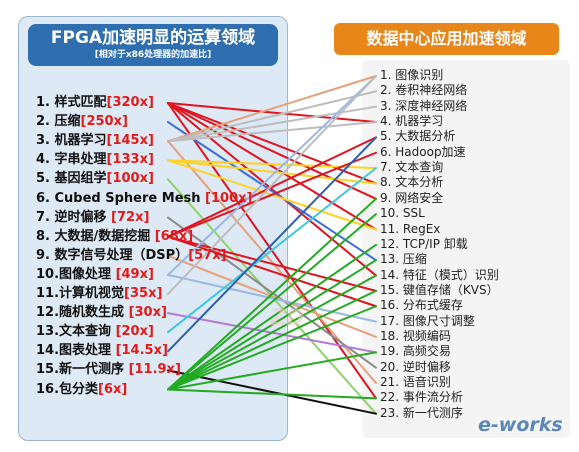 The image size is (579, 452). Describe the element at coordinates (402, 213) in the screenshot. I see `right-item: 10. SSL` at that location.